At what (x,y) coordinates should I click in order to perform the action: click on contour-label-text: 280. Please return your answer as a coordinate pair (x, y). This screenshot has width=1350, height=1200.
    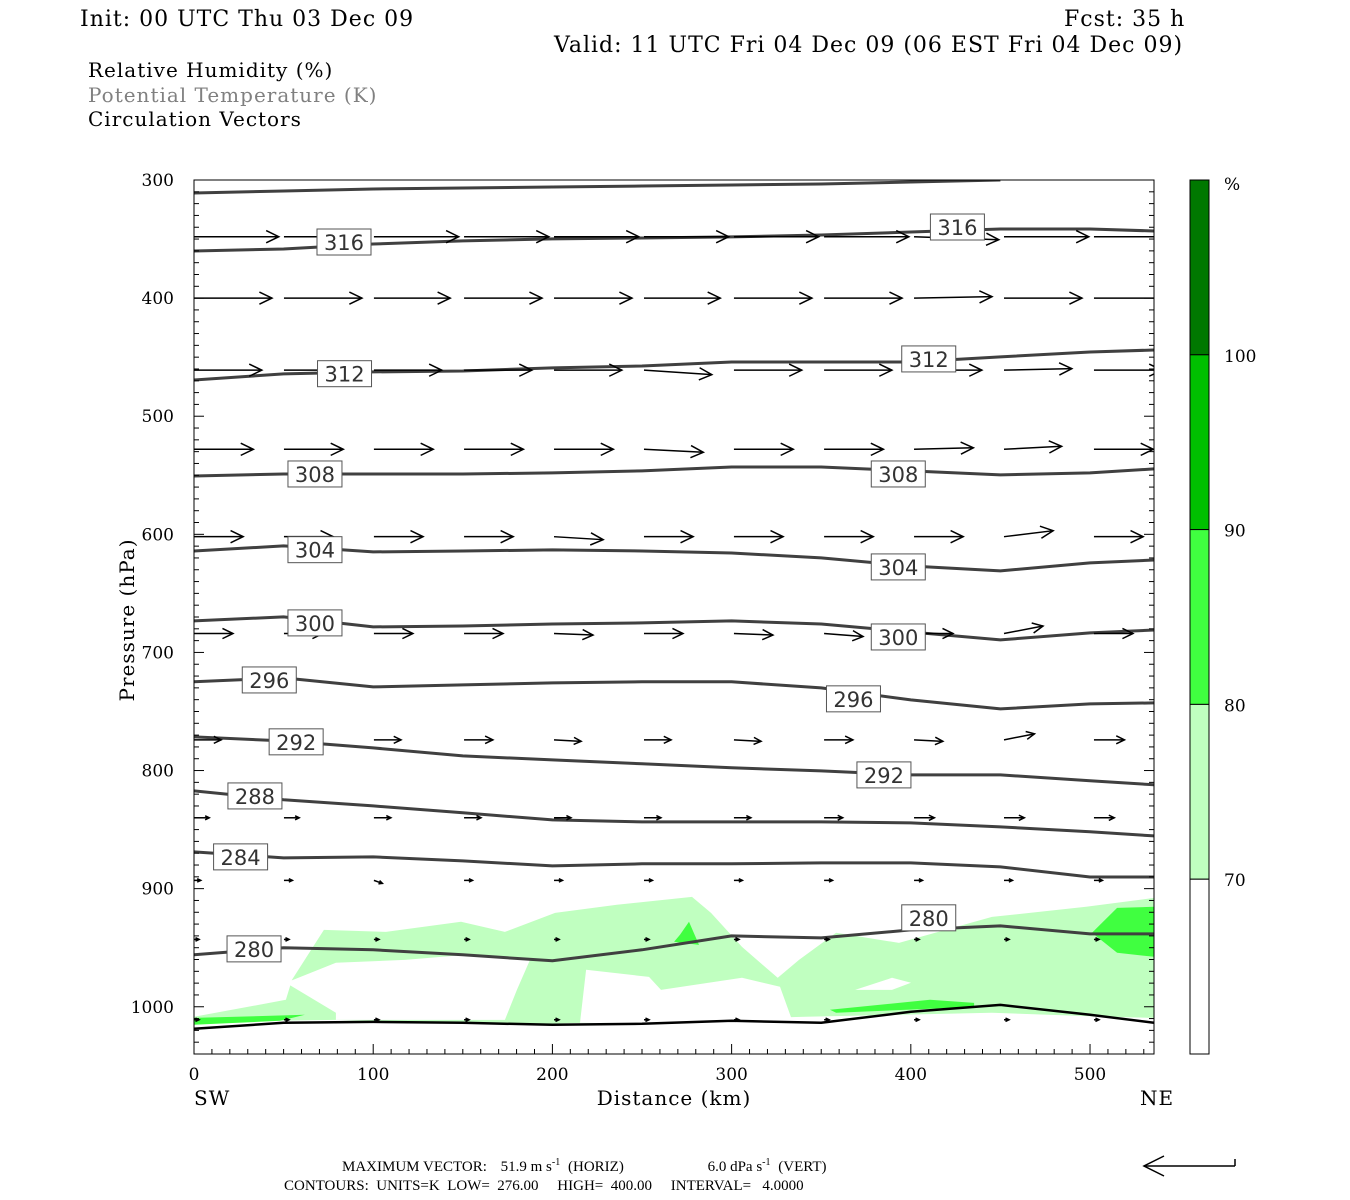
    Looking at the image, I should click on (254, 950).